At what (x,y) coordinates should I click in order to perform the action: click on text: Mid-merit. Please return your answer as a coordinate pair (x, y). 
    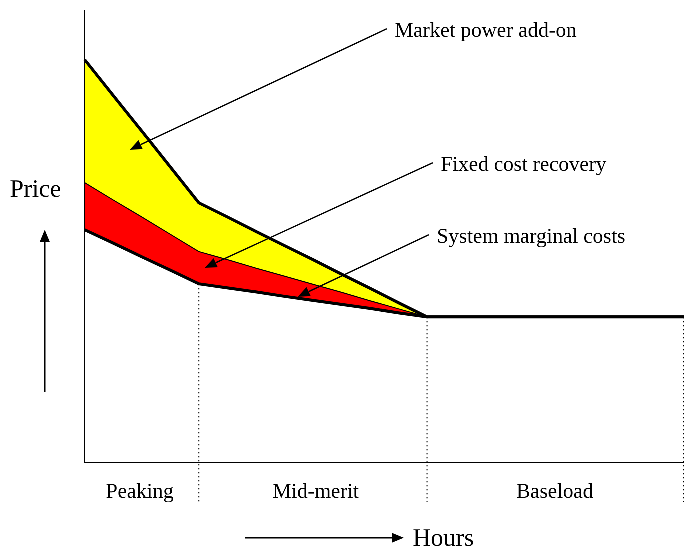
    Looking at the image, I should click on (316, 491).